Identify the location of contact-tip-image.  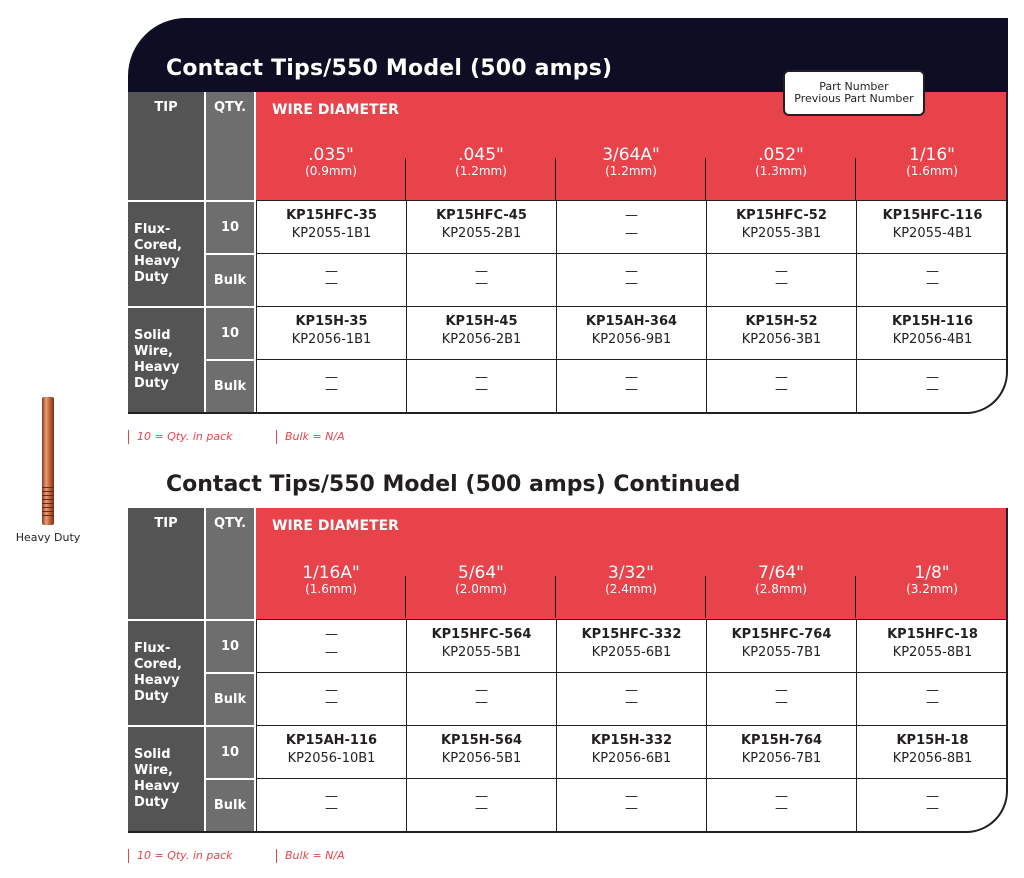
(48, 461).